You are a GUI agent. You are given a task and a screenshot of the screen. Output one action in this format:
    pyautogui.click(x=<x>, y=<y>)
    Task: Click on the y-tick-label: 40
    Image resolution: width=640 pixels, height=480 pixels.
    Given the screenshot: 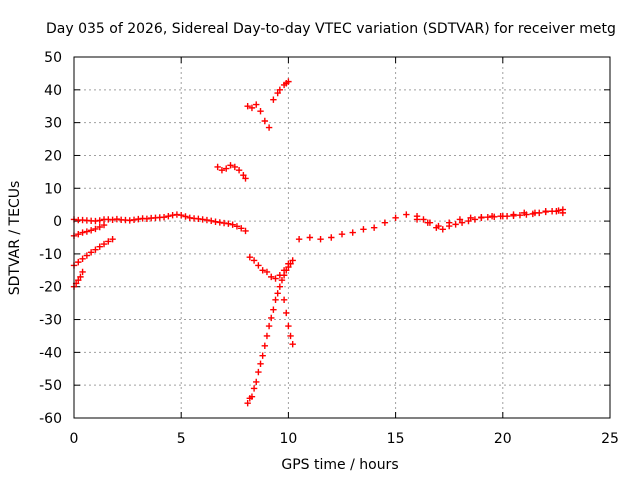 What is the action you would take?
    pyautogui.click(x=53, y=91)
    